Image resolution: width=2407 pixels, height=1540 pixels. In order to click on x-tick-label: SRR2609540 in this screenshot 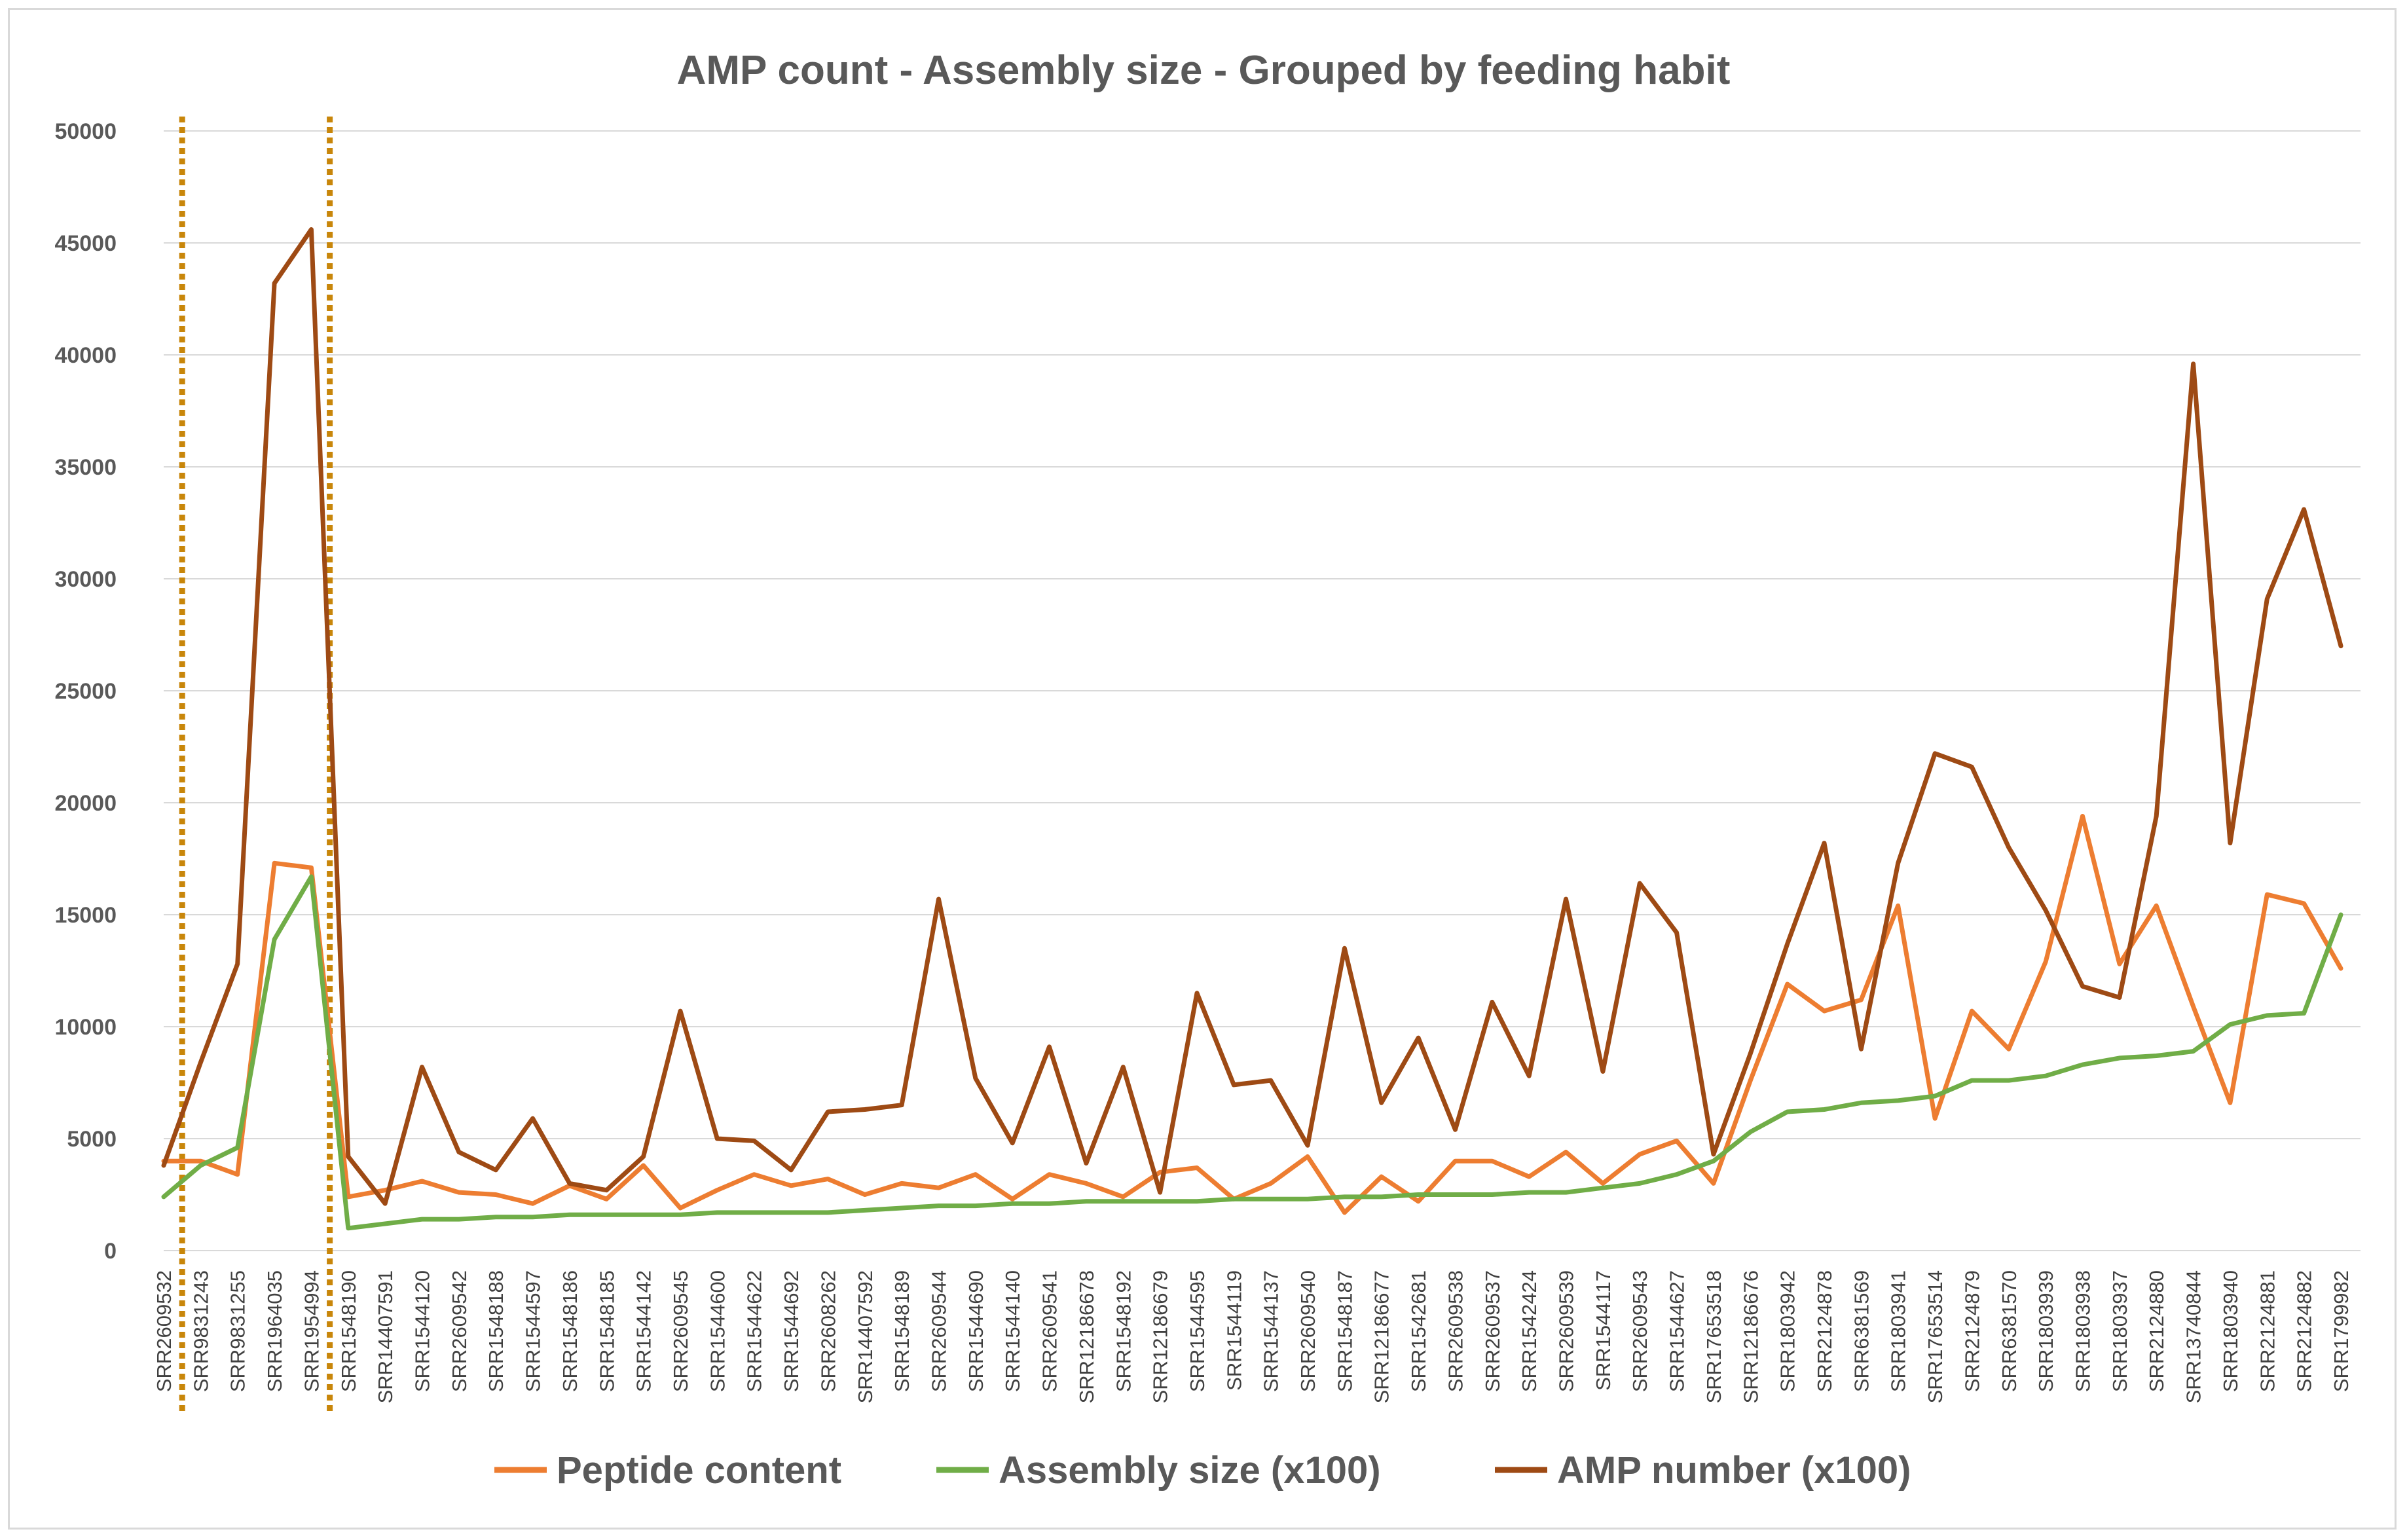, I will do `click(1307, 1331)`.